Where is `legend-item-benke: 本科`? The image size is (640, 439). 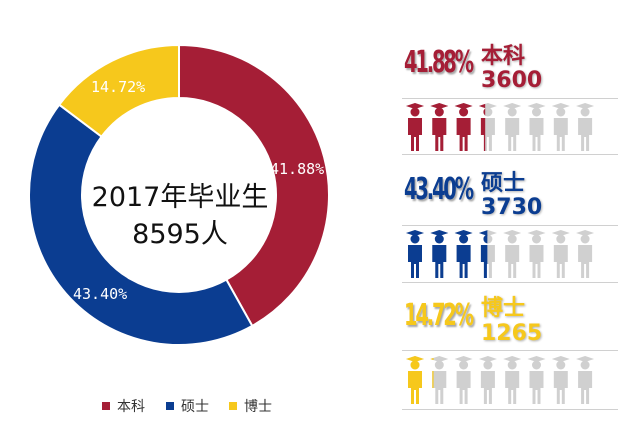
legend-item-benke: 本科 is located at coordinates (123, 406).